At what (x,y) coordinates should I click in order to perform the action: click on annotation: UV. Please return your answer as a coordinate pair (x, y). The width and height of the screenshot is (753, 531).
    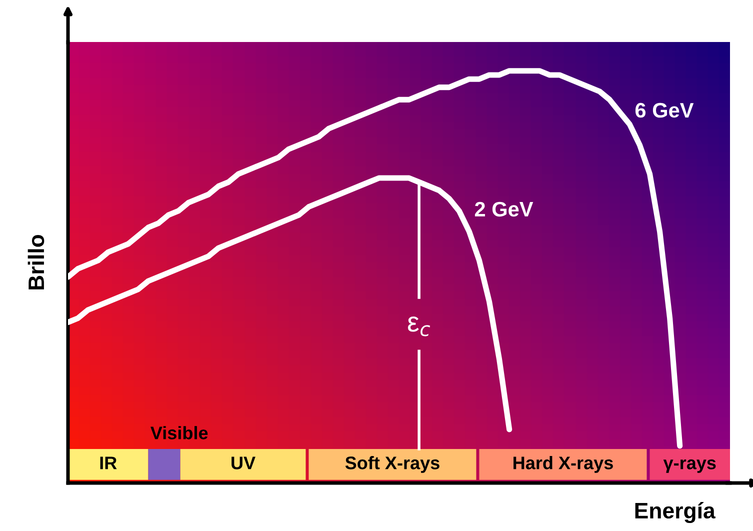
    Looking at the image, I should click on (244, 463).